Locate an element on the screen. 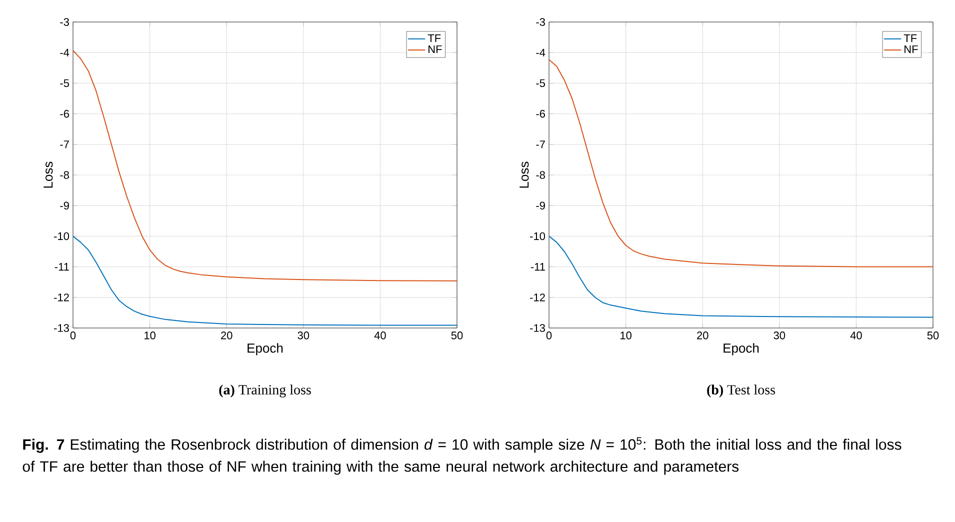 This screenshot has width=955, height=522. text: (a) Training loss is located at coordinates (265, 391).